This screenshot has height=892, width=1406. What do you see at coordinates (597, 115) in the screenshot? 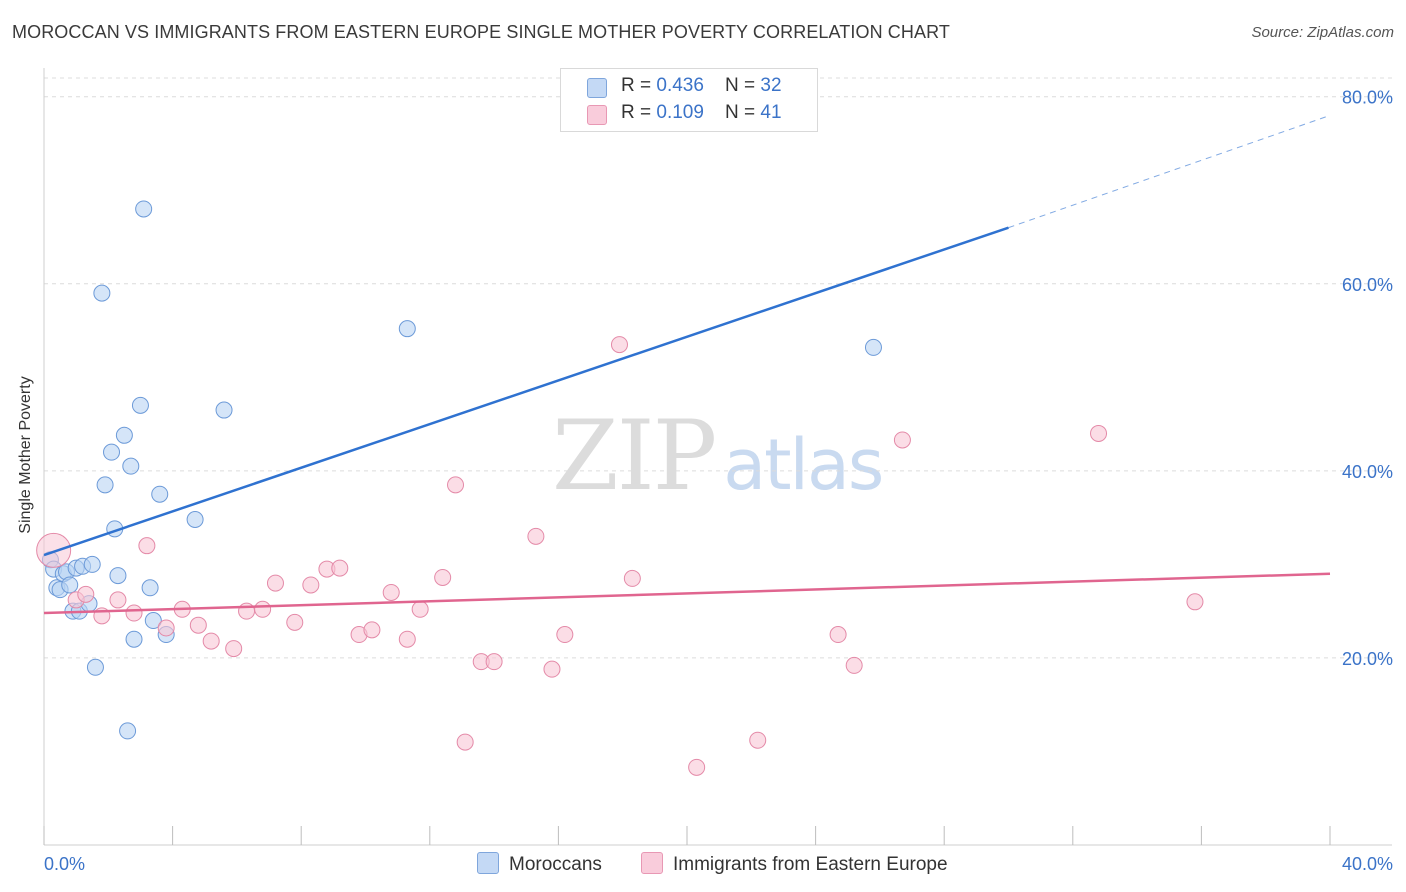
I see `legend-swatch-pink` at bounding box center [597, 115].